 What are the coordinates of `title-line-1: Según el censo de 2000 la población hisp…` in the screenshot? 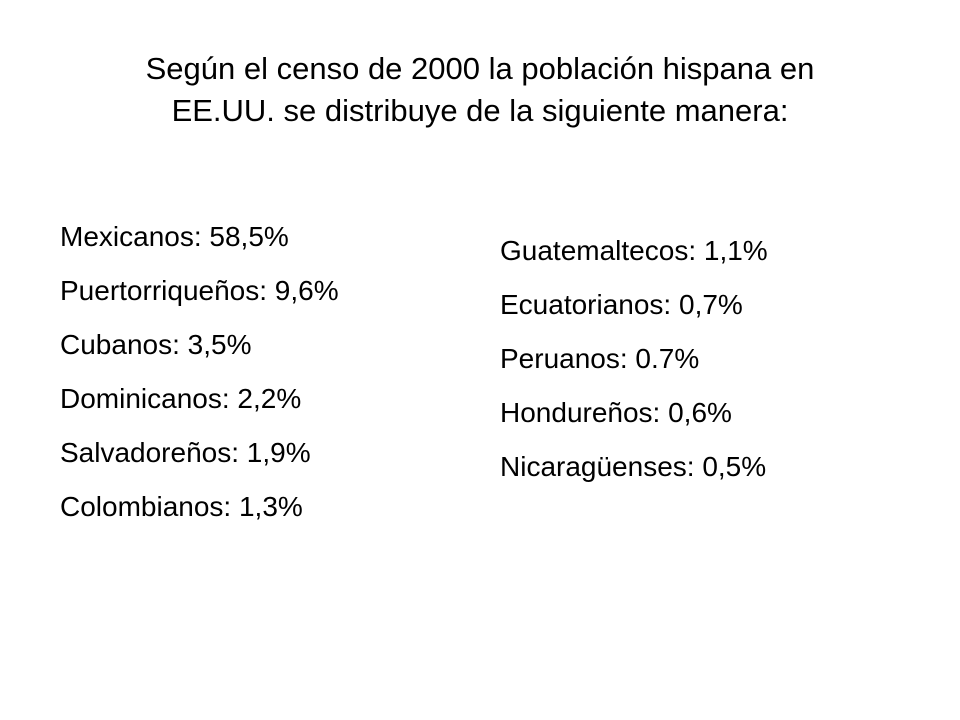 It's located at (480, 68).